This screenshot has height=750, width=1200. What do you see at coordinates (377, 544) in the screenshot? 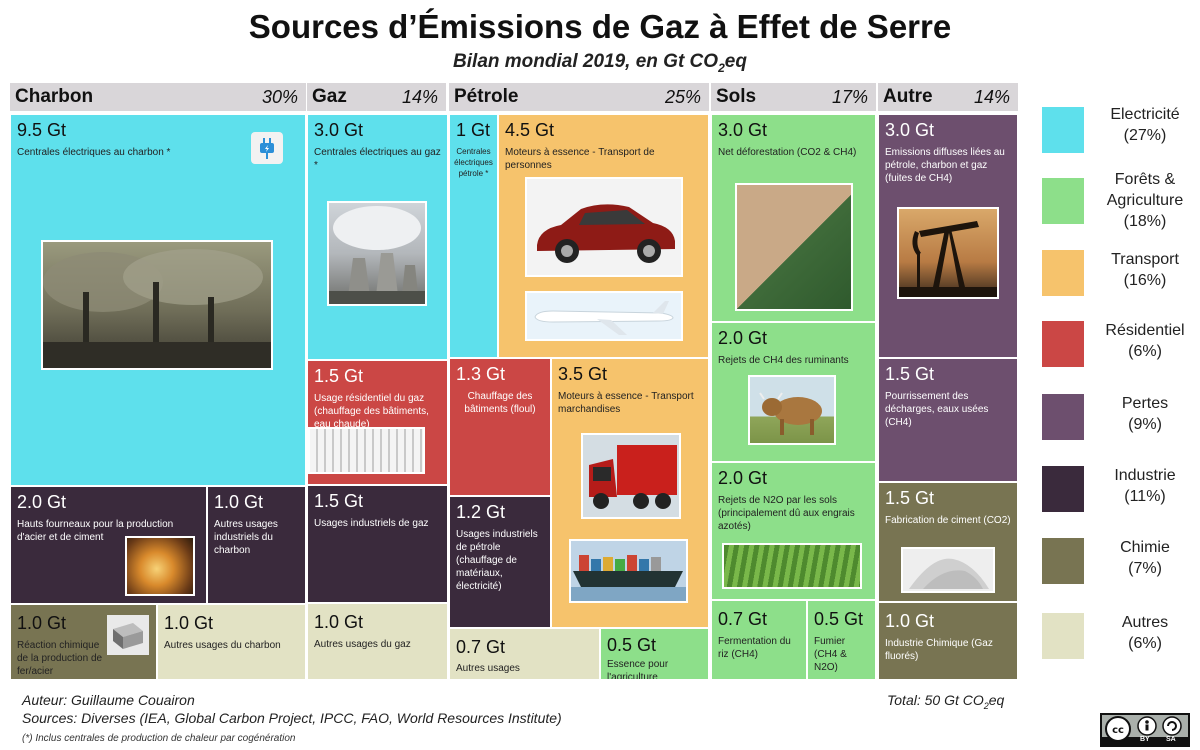
I see `cell-gaz-industriels: 1.5 Gt Usages industriels de gaz` at bounding box center [377, 544].